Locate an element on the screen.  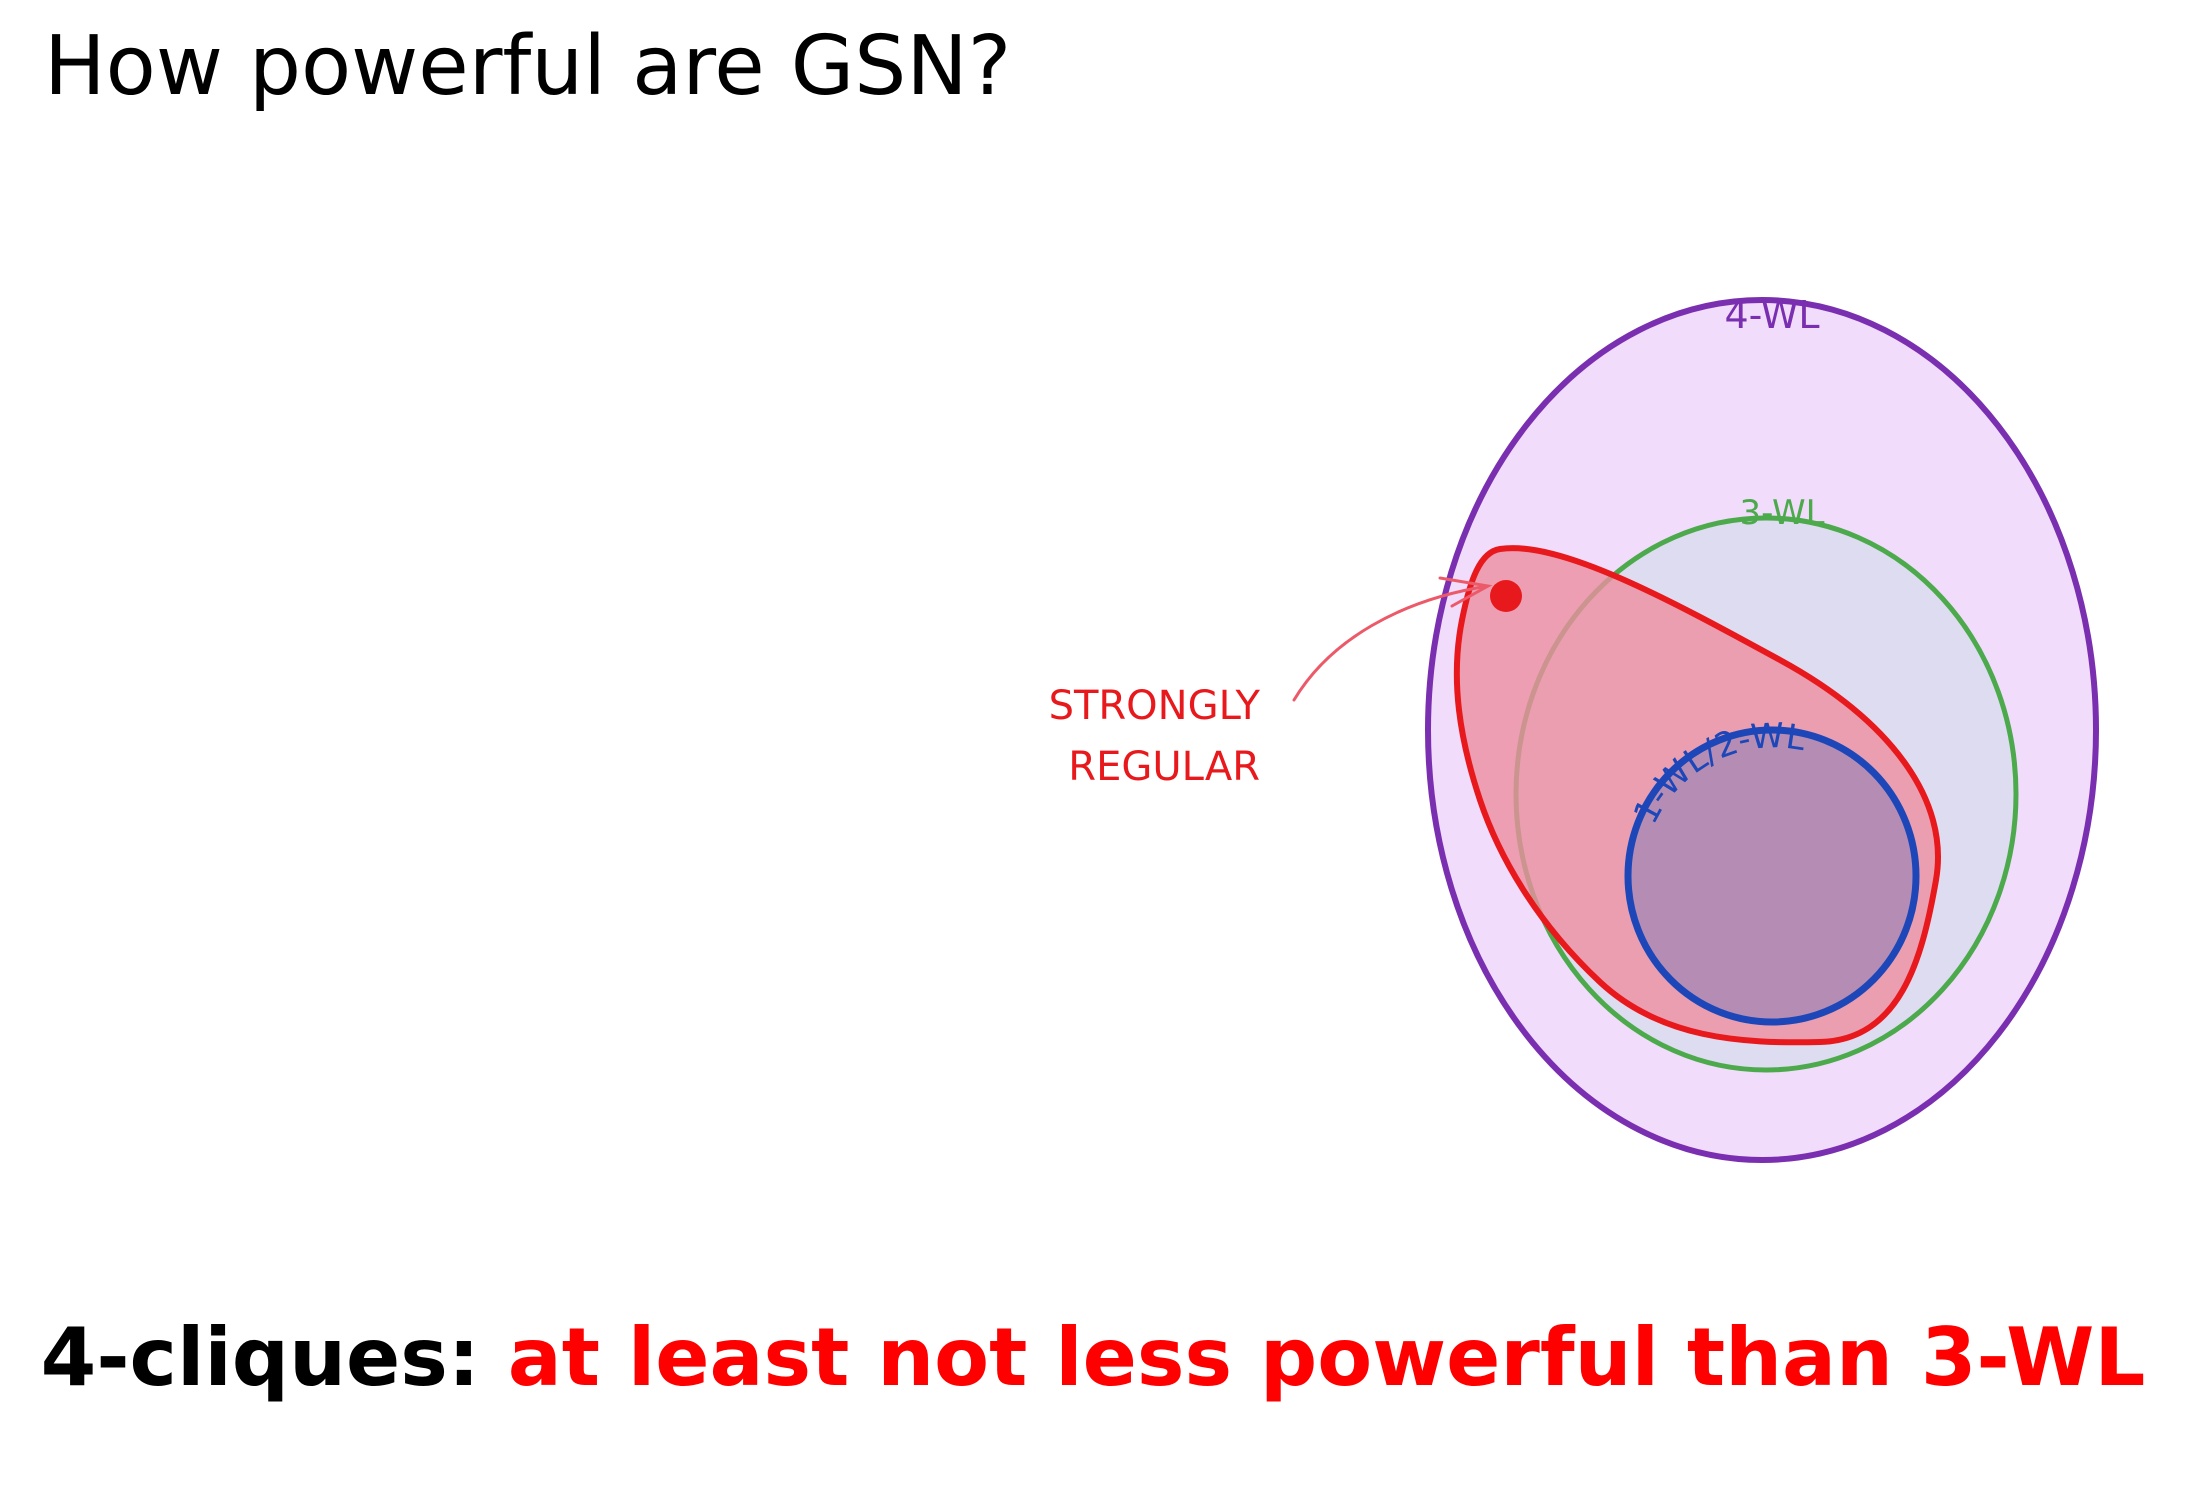
set-1-wl-2-wl-region is located at coordinates (1772, 876).